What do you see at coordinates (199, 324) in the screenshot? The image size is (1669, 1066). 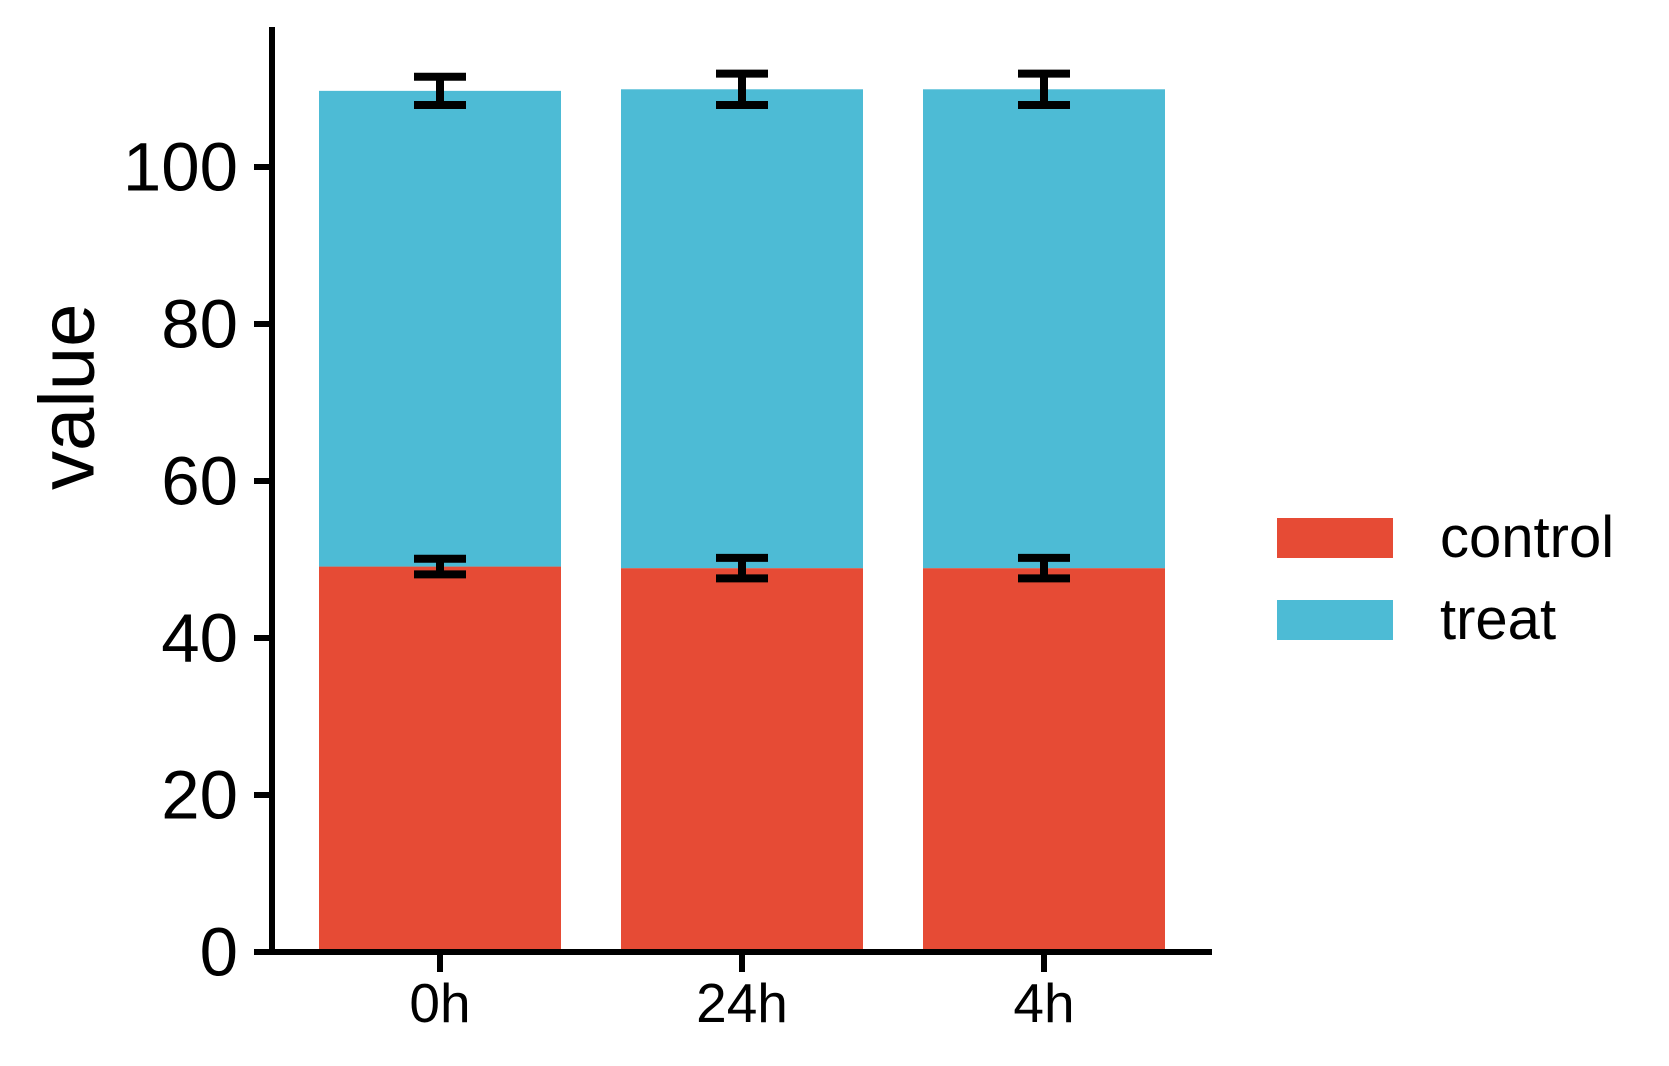 I see `y-tick-label-80: 80` at bounding box center [199, 324].